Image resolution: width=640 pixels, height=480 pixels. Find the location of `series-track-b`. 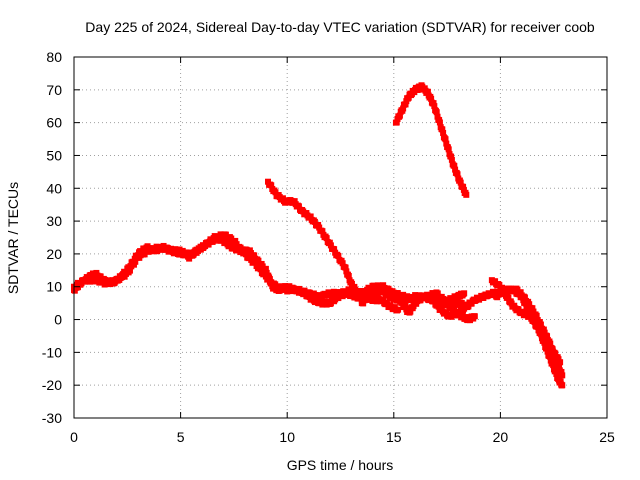

series-track-b is located at coordinates (271, 270).